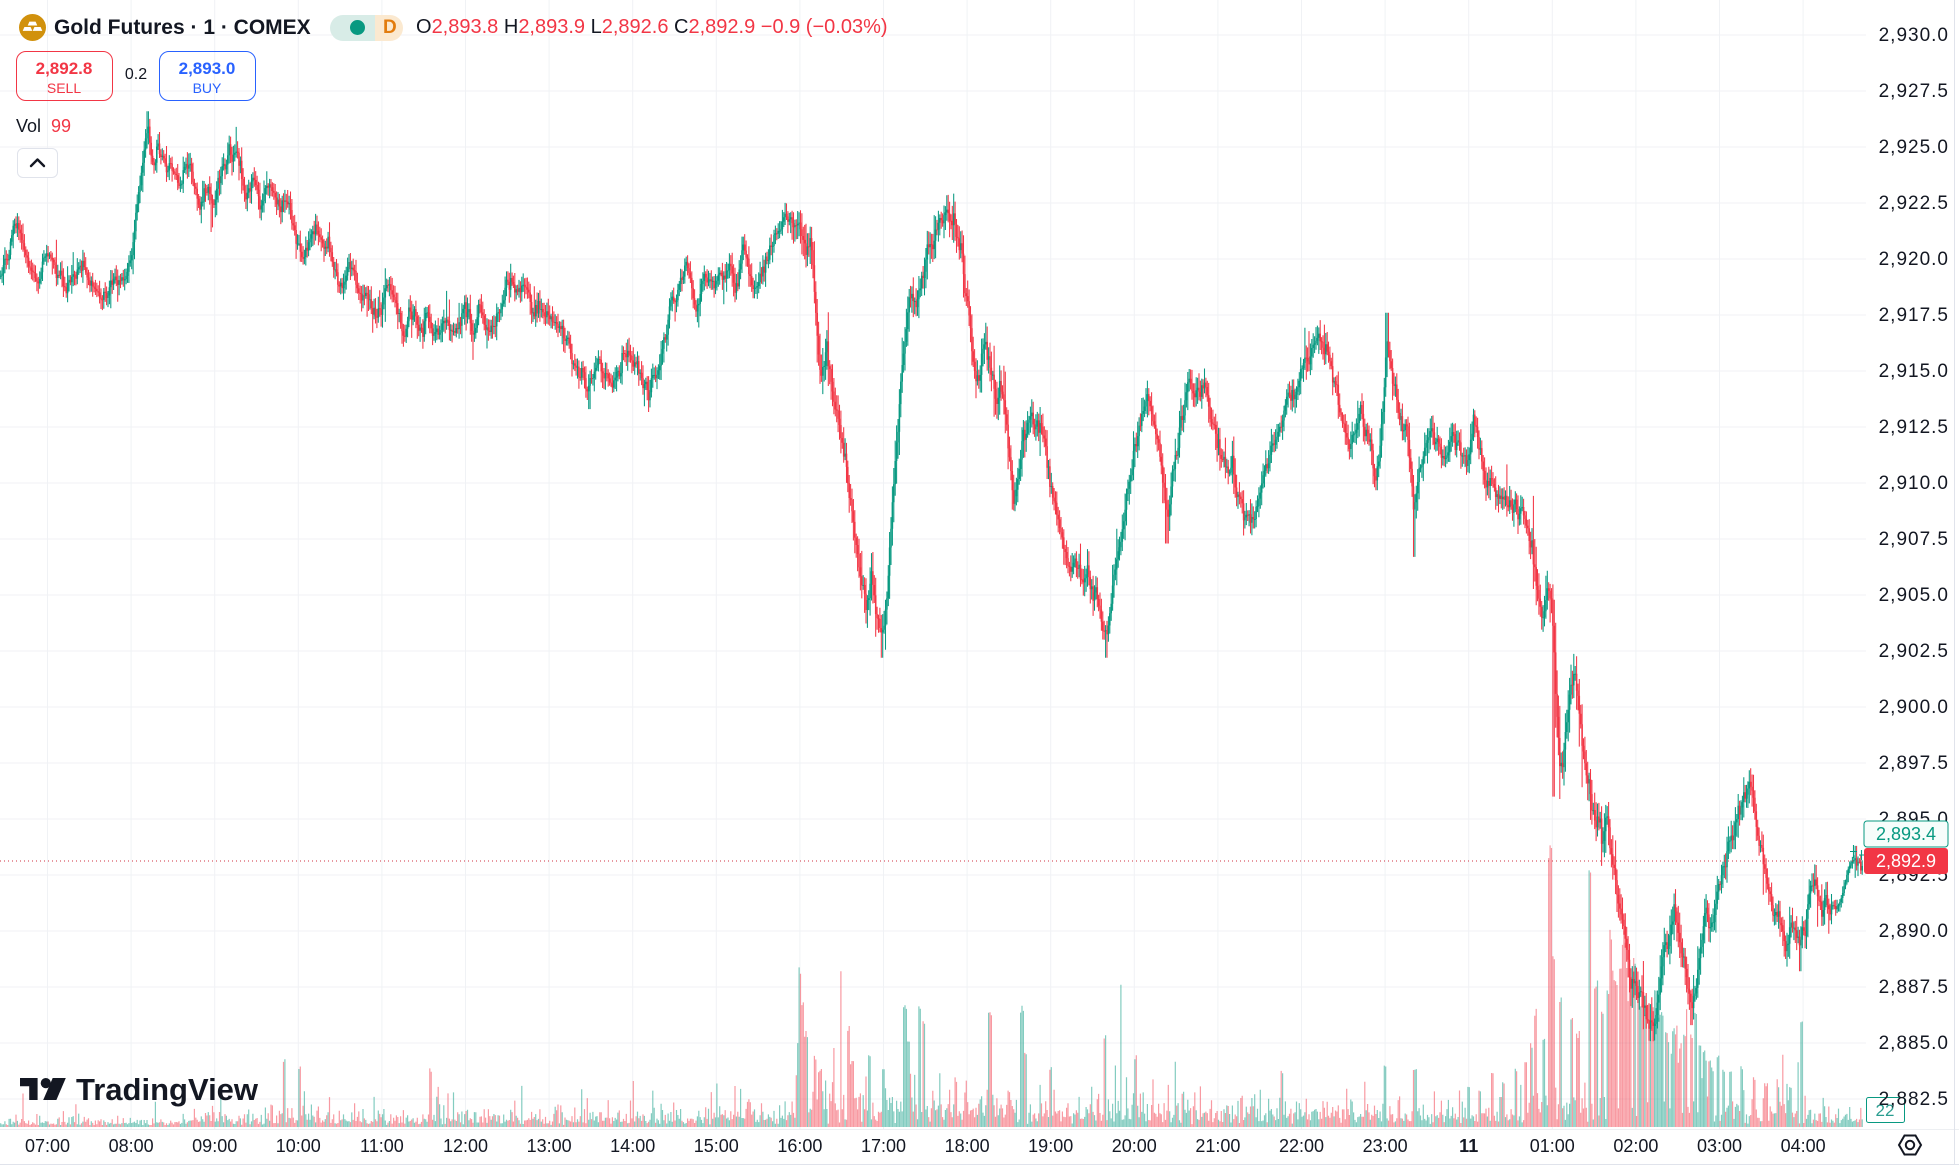 This screenshot has width=1959, height=1173. I want to click on svg-text: 2,915.0, so click(1914, 371).